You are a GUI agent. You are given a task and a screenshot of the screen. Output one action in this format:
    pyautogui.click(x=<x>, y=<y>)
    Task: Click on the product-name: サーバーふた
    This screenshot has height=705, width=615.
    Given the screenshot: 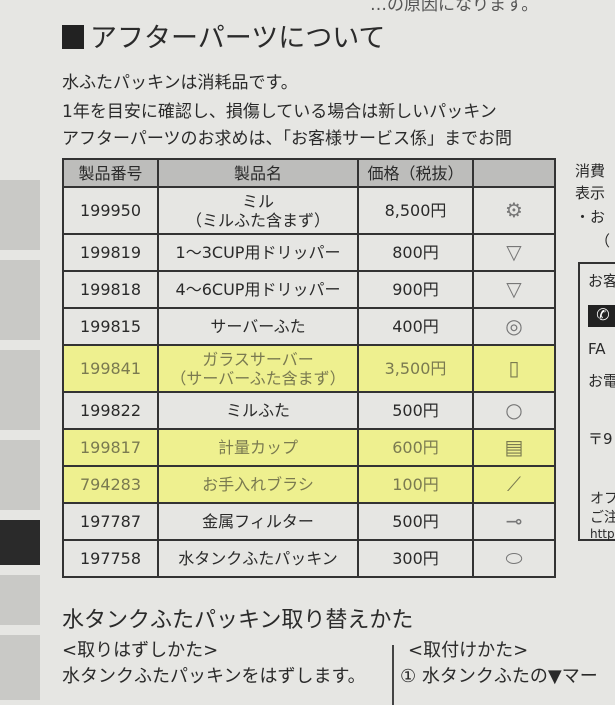 What is the action you would take?
    pyautogui.click(x=258, y=326)
    